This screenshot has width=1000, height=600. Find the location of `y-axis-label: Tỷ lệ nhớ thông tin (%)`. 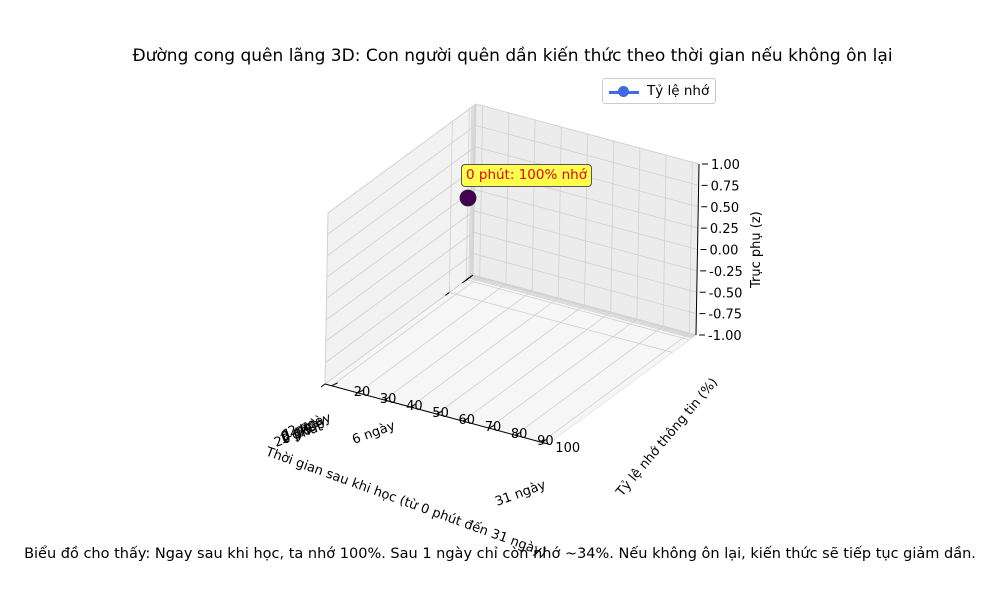

y-axis-label: Tỷ lệ nhớ thông tin (%) is located at coordinates (667, 437).